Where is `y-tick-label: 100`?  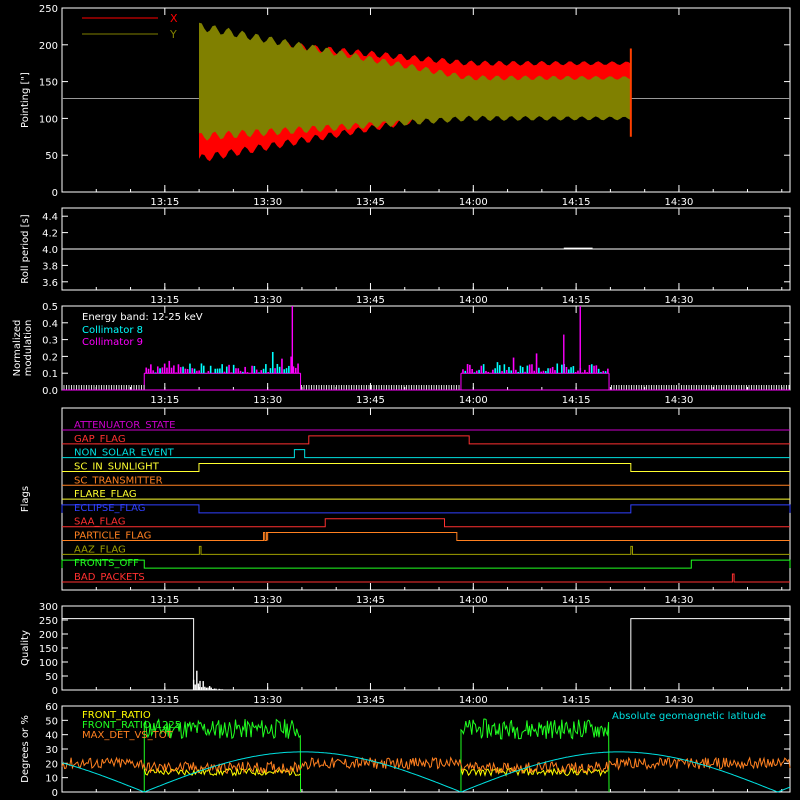
y-tick-label: 100 is located at coordinates (48, 119).